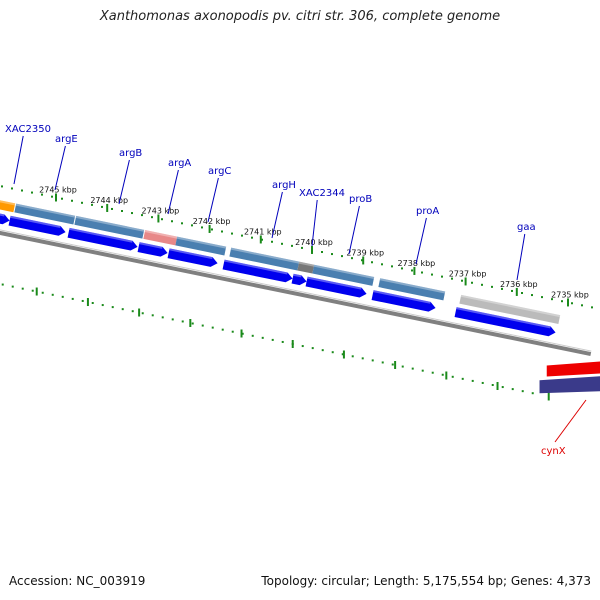  Describe the element at coordinates (28, 129) in the screenshot. I see `gene-label-XAC2350: XAC2350` at that location.